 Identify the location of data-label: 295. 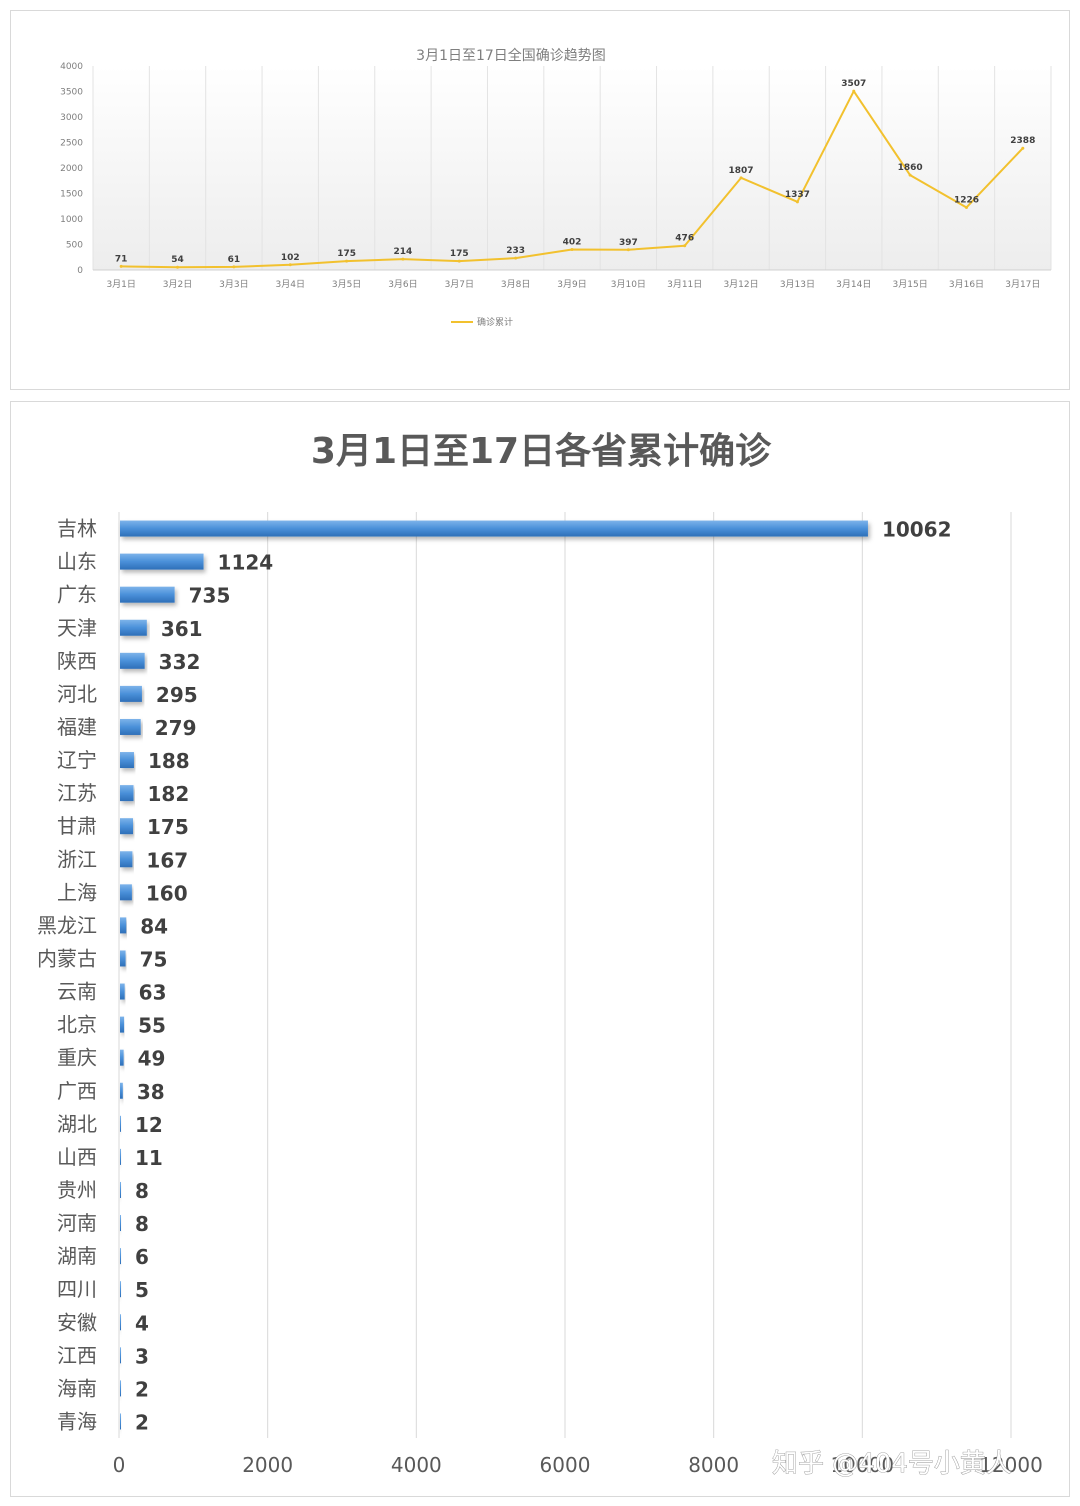
(177, 695).